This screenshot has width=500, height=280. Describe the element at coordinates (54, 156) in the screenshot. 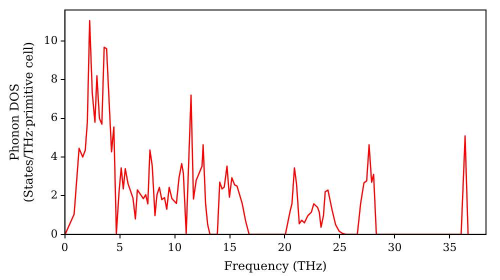

I see `y-tick-label: 4` at that location.